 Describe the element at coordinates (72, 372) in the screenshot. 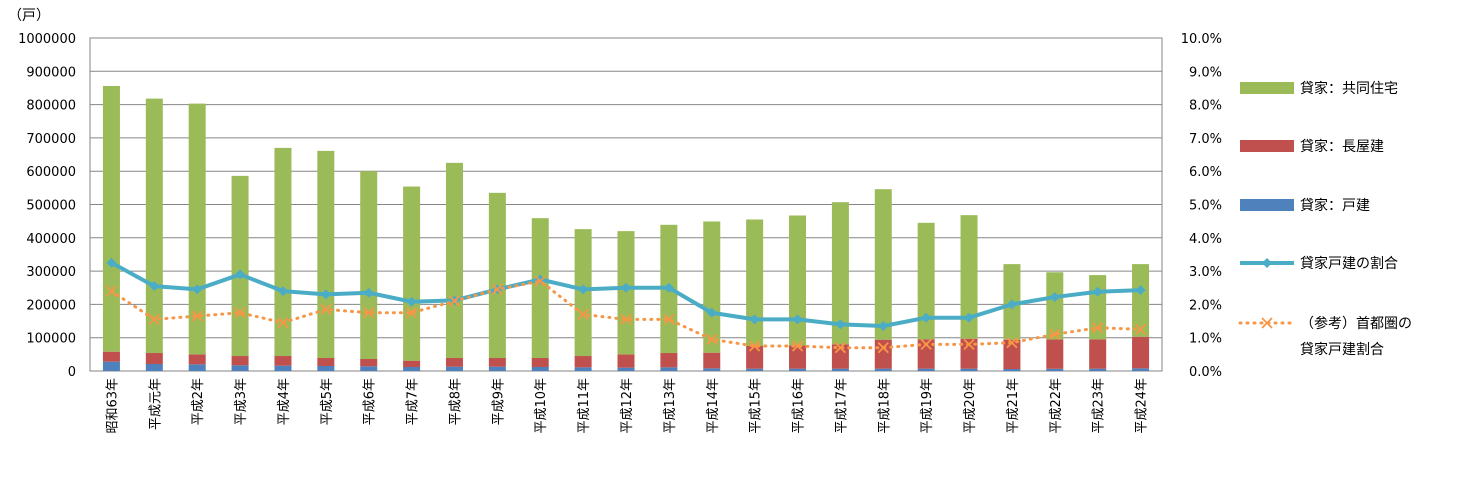

I see `left-tick-label: 0` at that location.